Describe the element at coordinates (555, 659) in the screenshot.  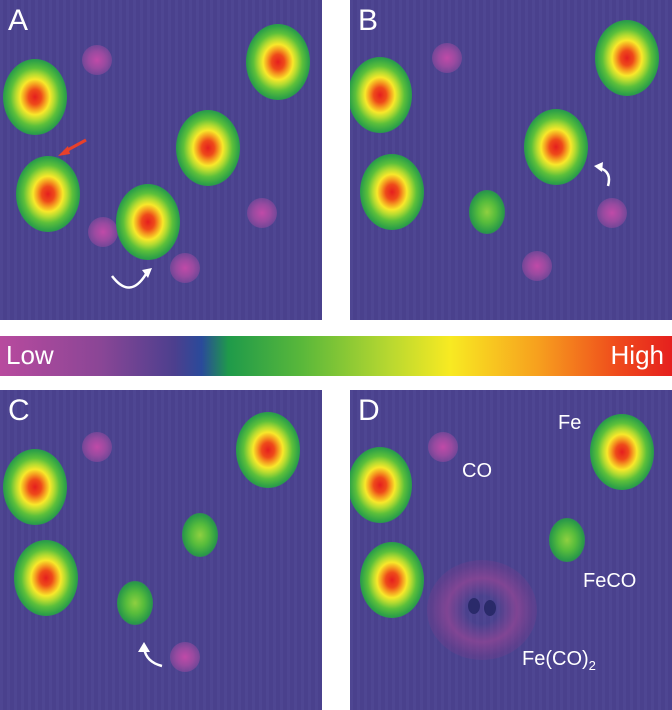
I see `feco2-label-main: Fe(CO)` at that location.